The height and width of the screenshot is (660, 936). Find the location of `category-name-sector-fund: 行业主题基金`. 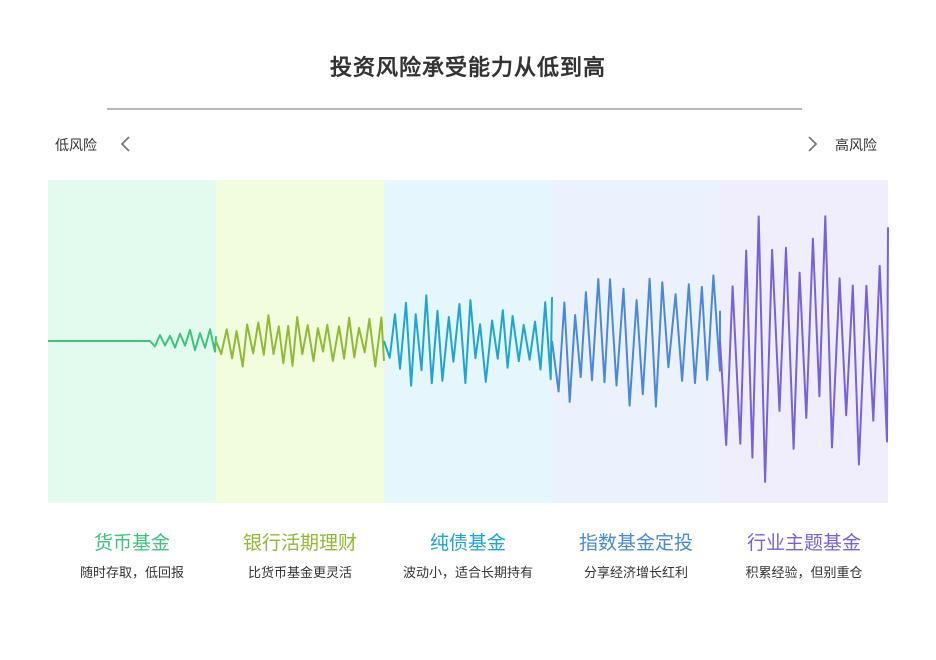

category-name-sector-fund: 行业主题基金 is located at coordinates (803, 543).